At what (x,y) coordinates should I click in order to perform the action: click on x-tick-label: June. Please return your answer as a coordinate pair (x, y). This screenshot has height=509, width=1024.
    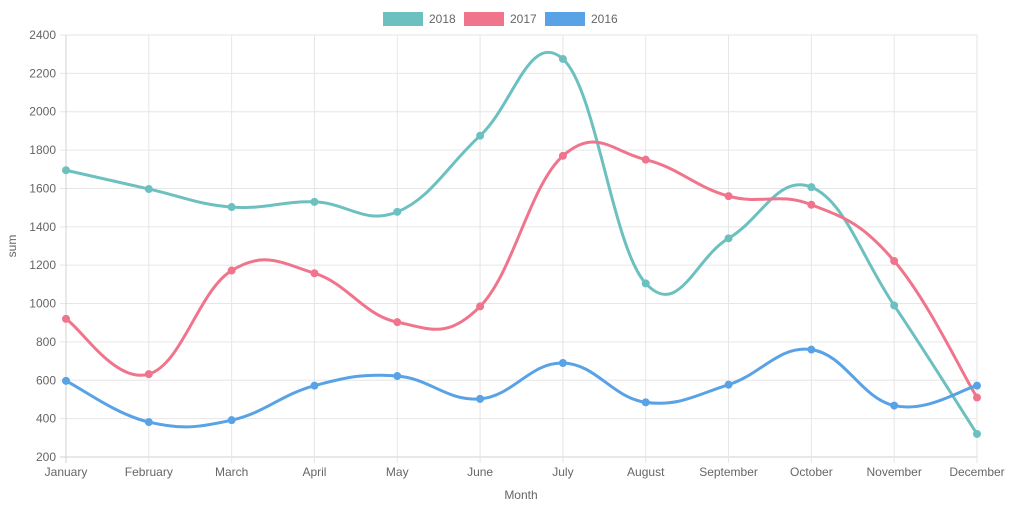
    Looking at the image, I should click on (480, 472).